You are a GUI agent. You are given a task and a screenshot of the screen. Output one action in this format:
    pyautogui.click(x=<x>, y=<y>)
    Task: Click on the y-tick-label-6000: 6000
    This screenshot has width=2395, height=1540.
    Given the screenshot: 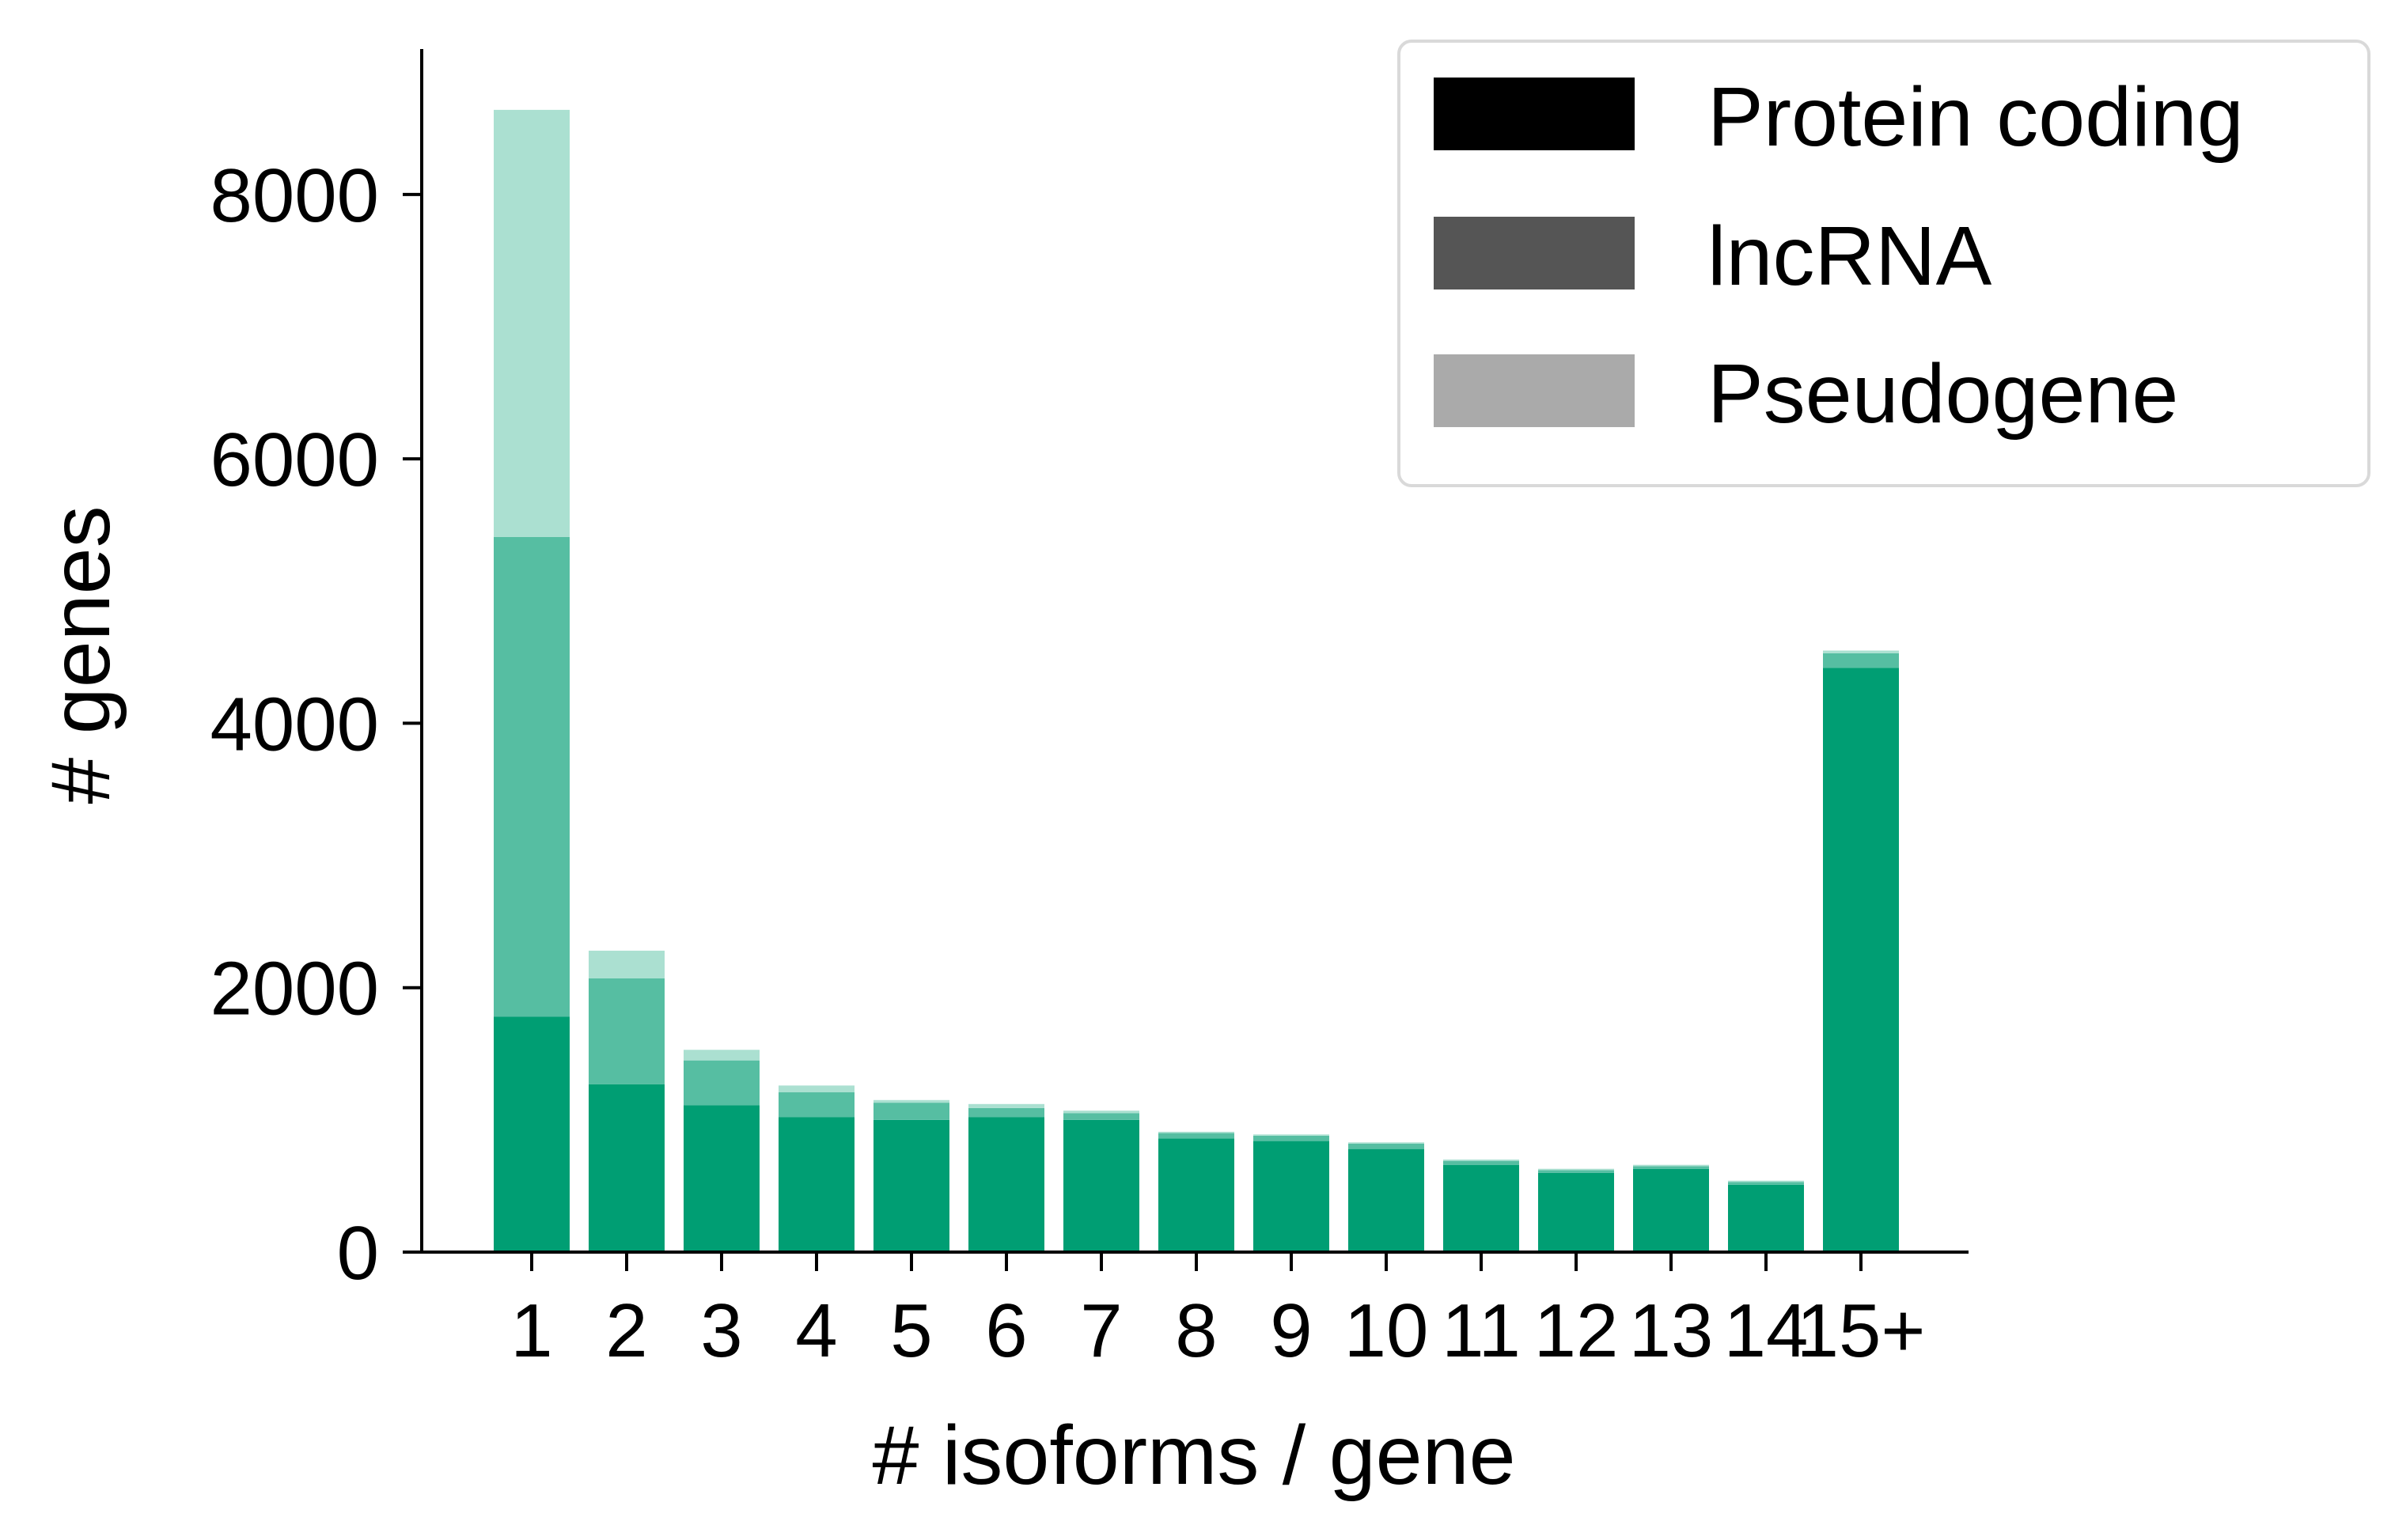 What is the action you would take?
    pyautogui.click(x=294, y=460)
    